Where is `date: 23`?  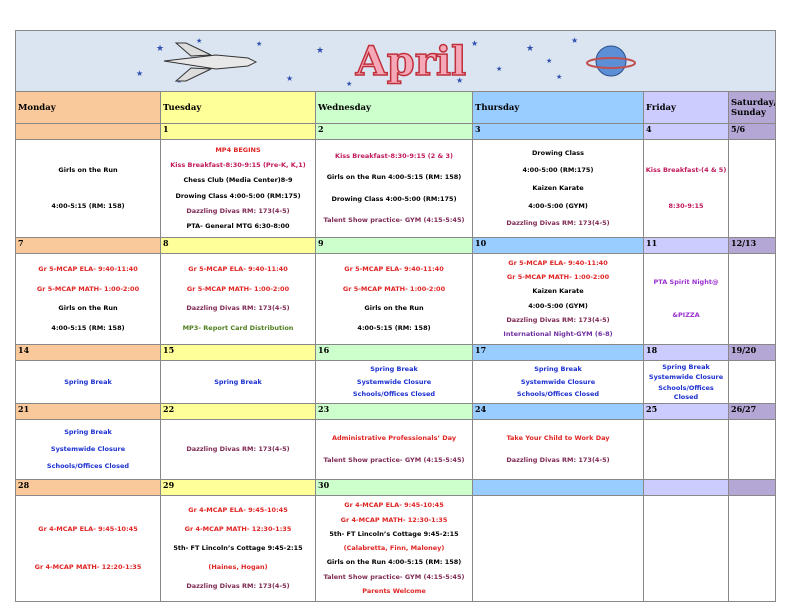 date: 23 is located at coordinates (394, 411).